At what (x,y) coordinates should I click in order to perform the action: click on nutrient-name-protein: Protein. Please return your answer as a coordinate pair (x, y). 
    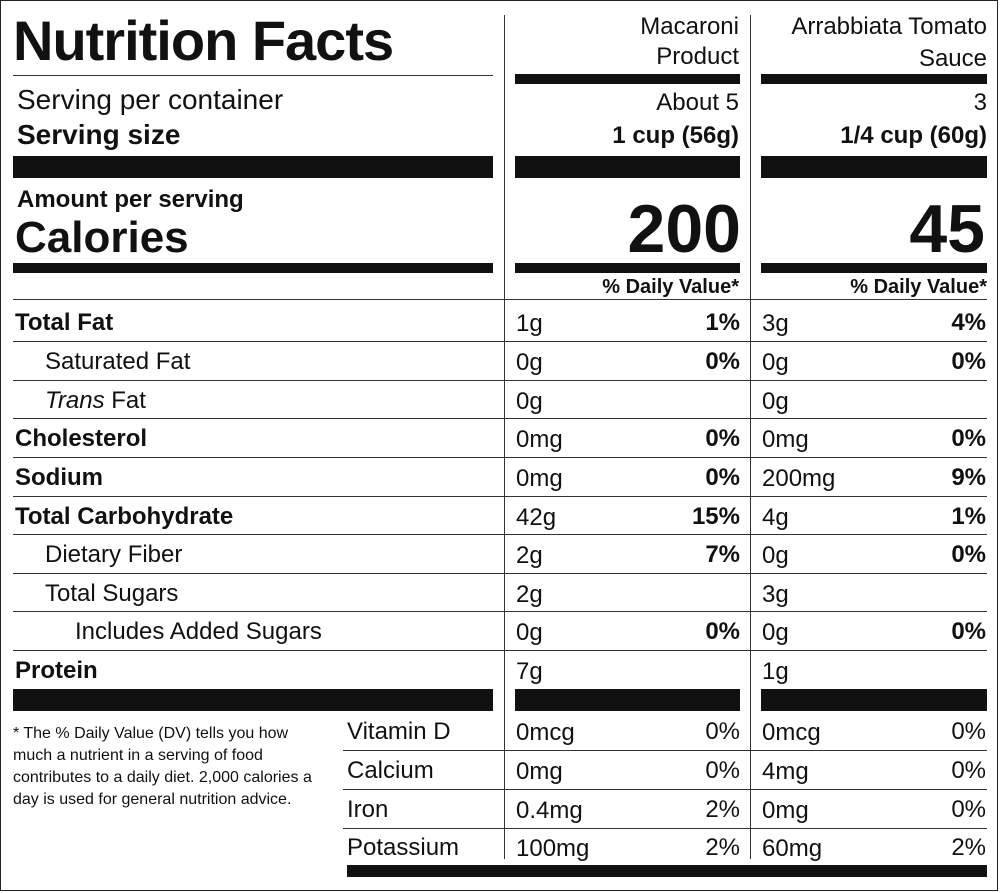
    Looking at the image, I should click on (56, 670).